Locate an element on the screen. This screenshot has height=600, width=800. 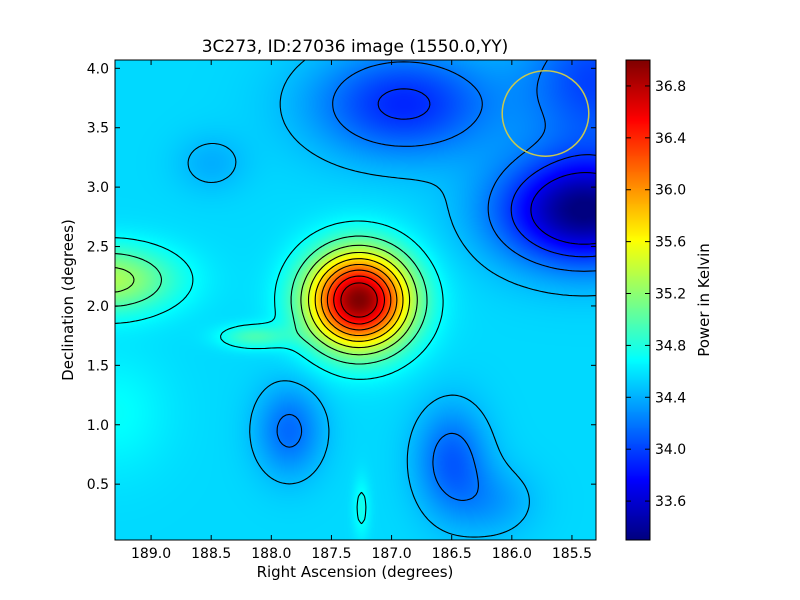
y-tick-label: 4.0 is located at coordinates (98, 69).